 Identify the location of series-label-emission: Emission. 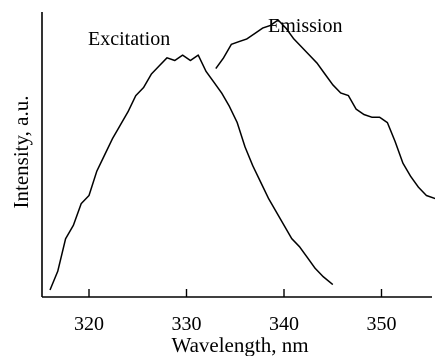
(305, 26).